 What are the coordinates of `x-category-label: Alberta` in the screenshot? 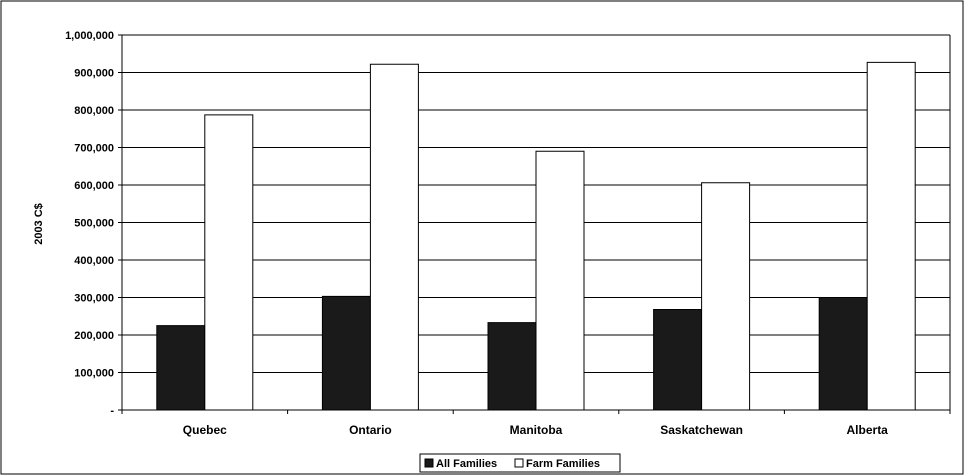 It's located at (868, 430).